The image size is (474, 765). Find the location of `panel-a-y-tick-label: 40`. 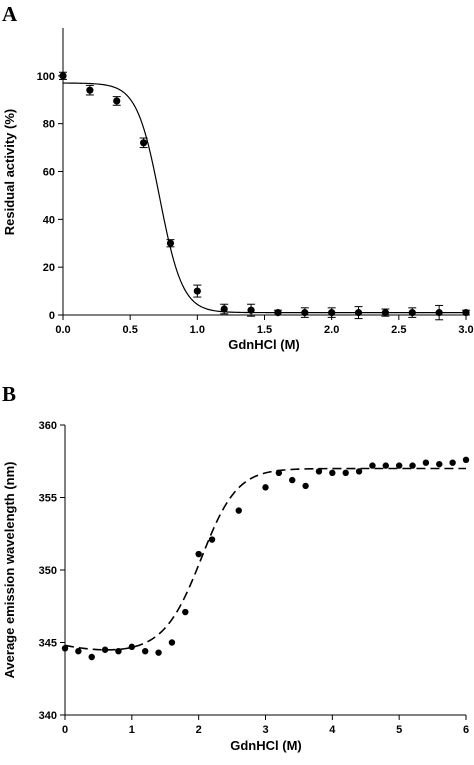

panel-a-y-tick-label: 40 is located at coordinates (49, 220).